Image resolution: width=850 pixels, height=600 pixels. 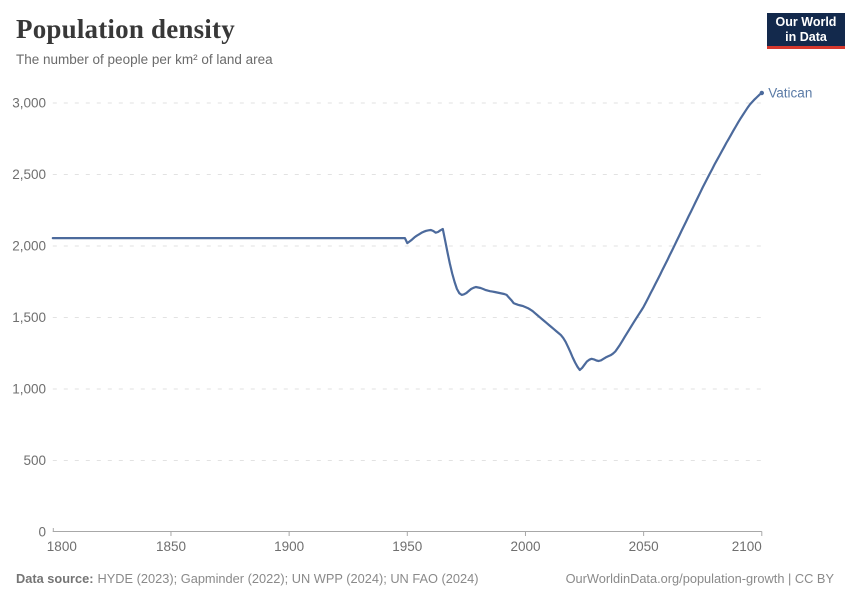 What do you see at coordinates (42, 532) in the screenshot?
I see `y-axis-tick-label: 0` at bounding box center [42, 532].